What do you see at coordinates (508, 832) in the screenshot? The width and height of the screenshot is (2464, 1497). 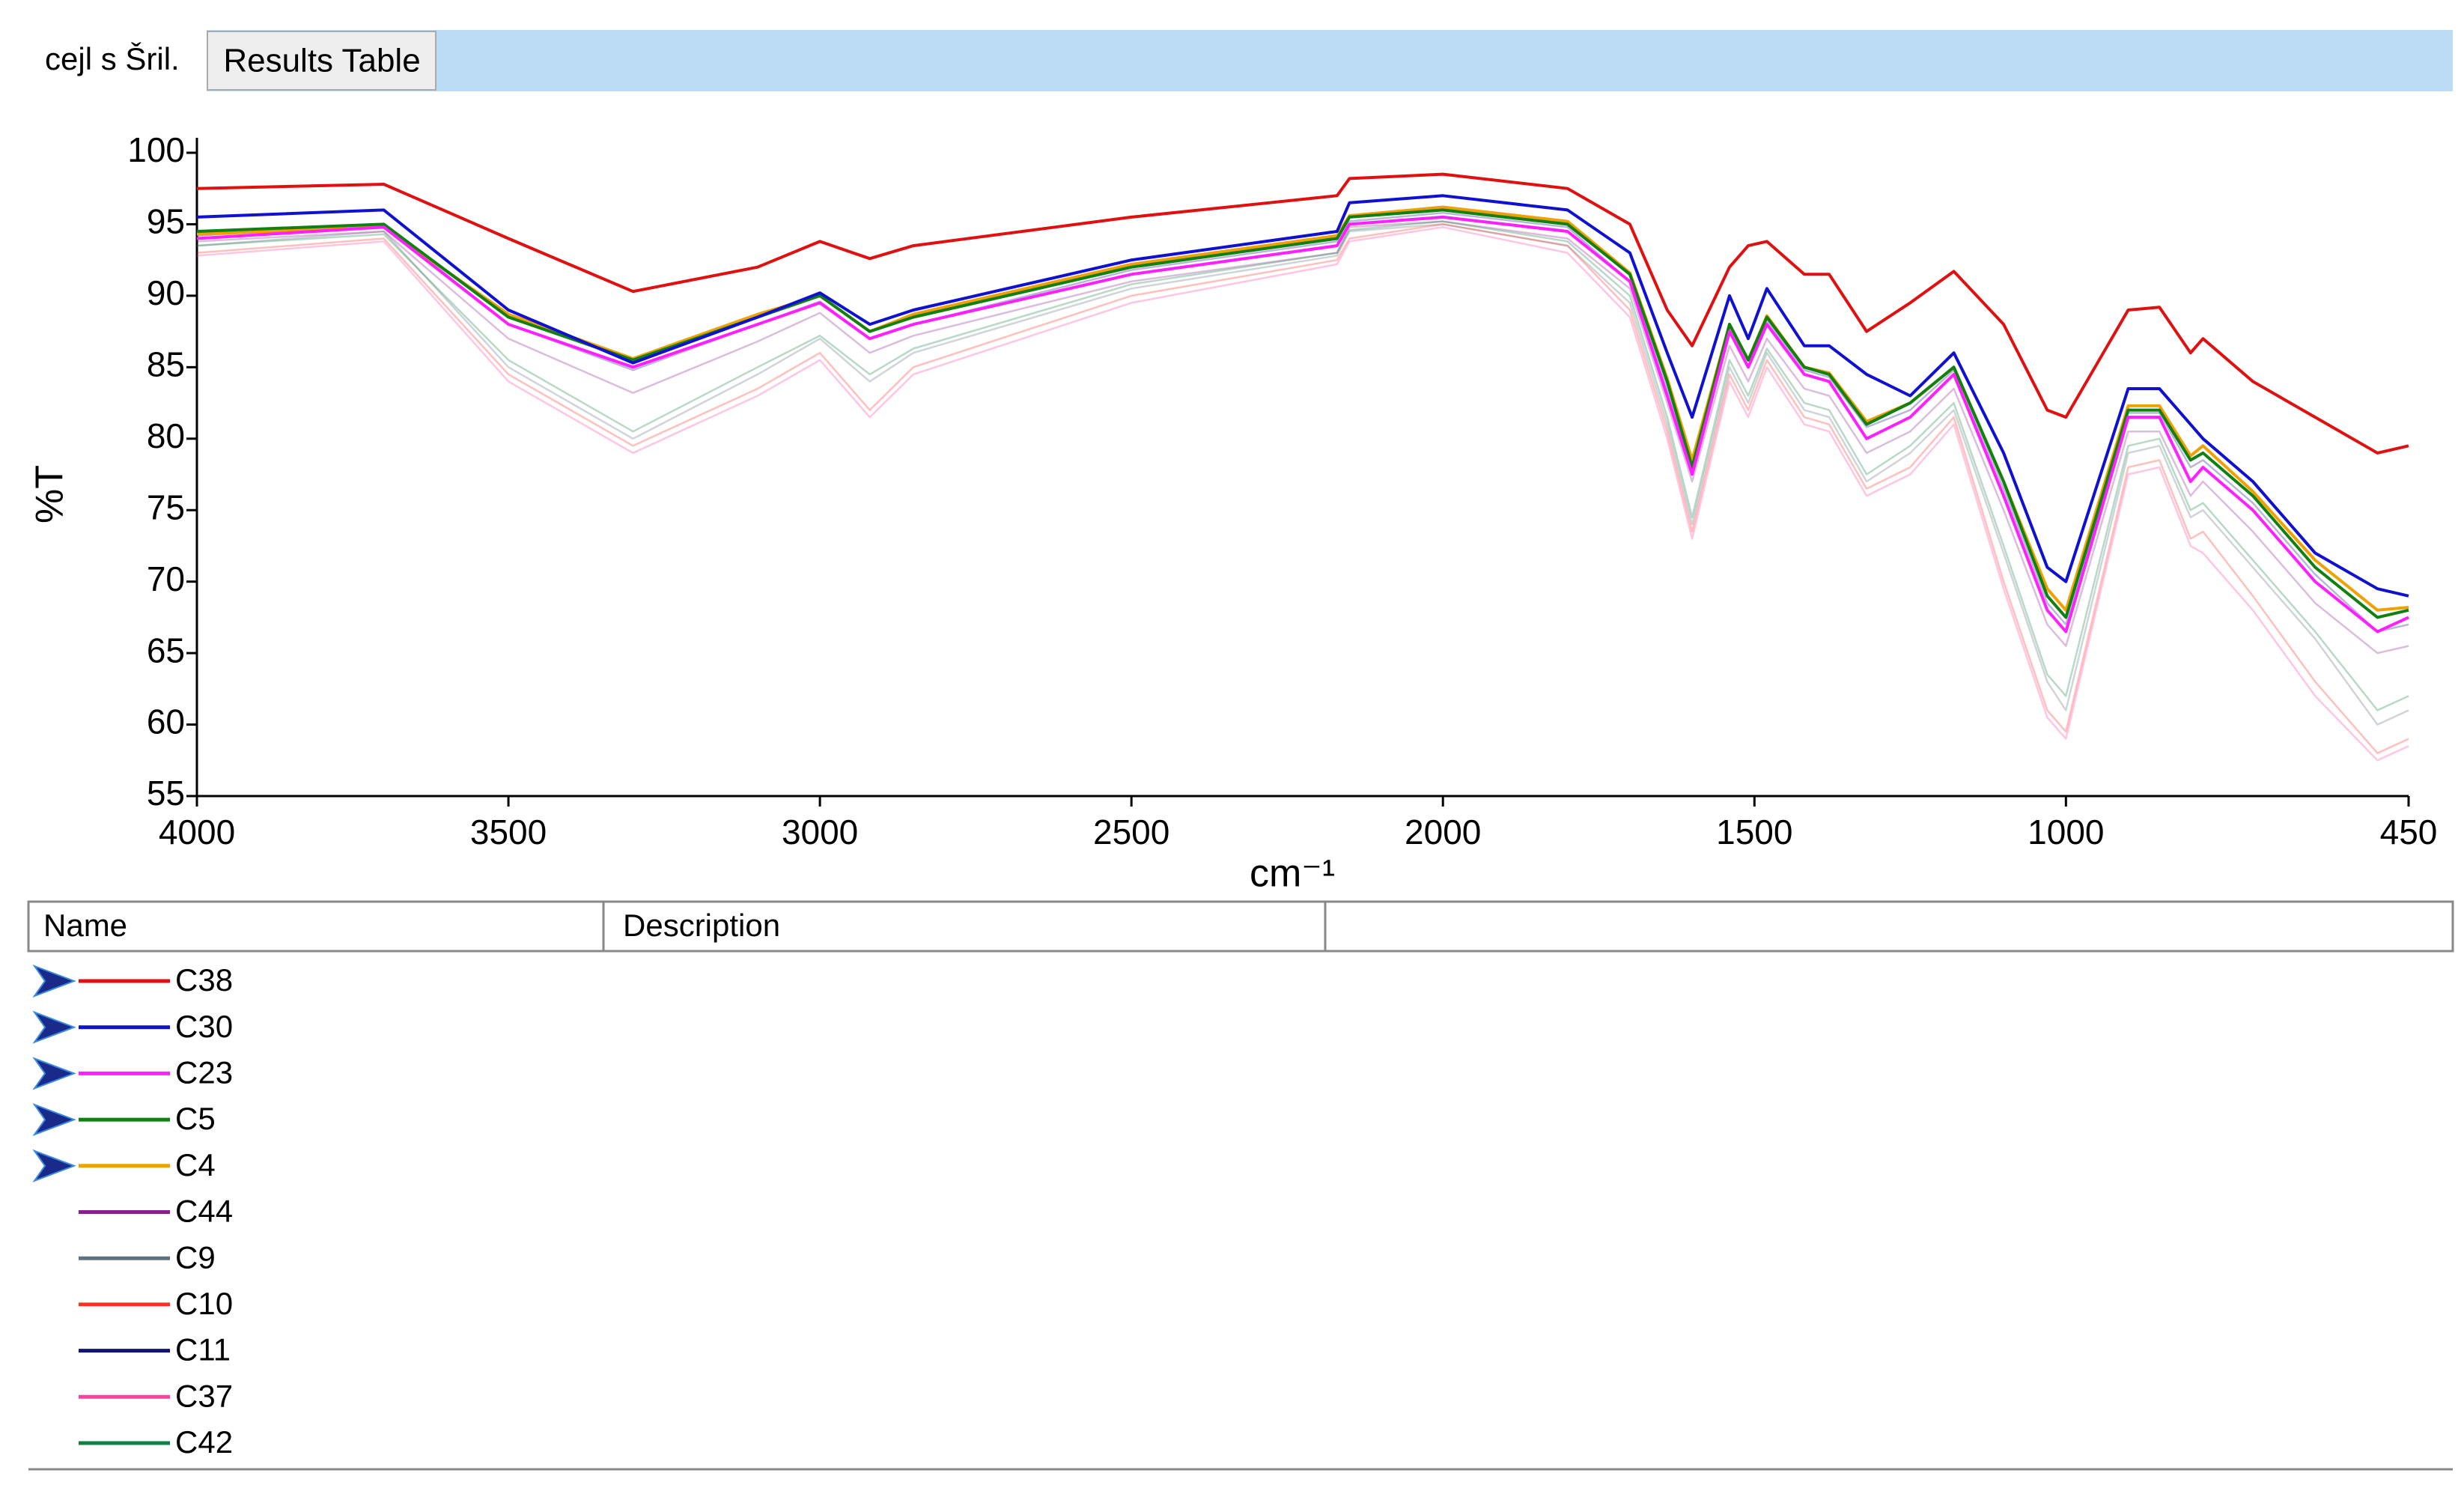 I see `x-tick-label: 3500` at bounding box center [508, 832].